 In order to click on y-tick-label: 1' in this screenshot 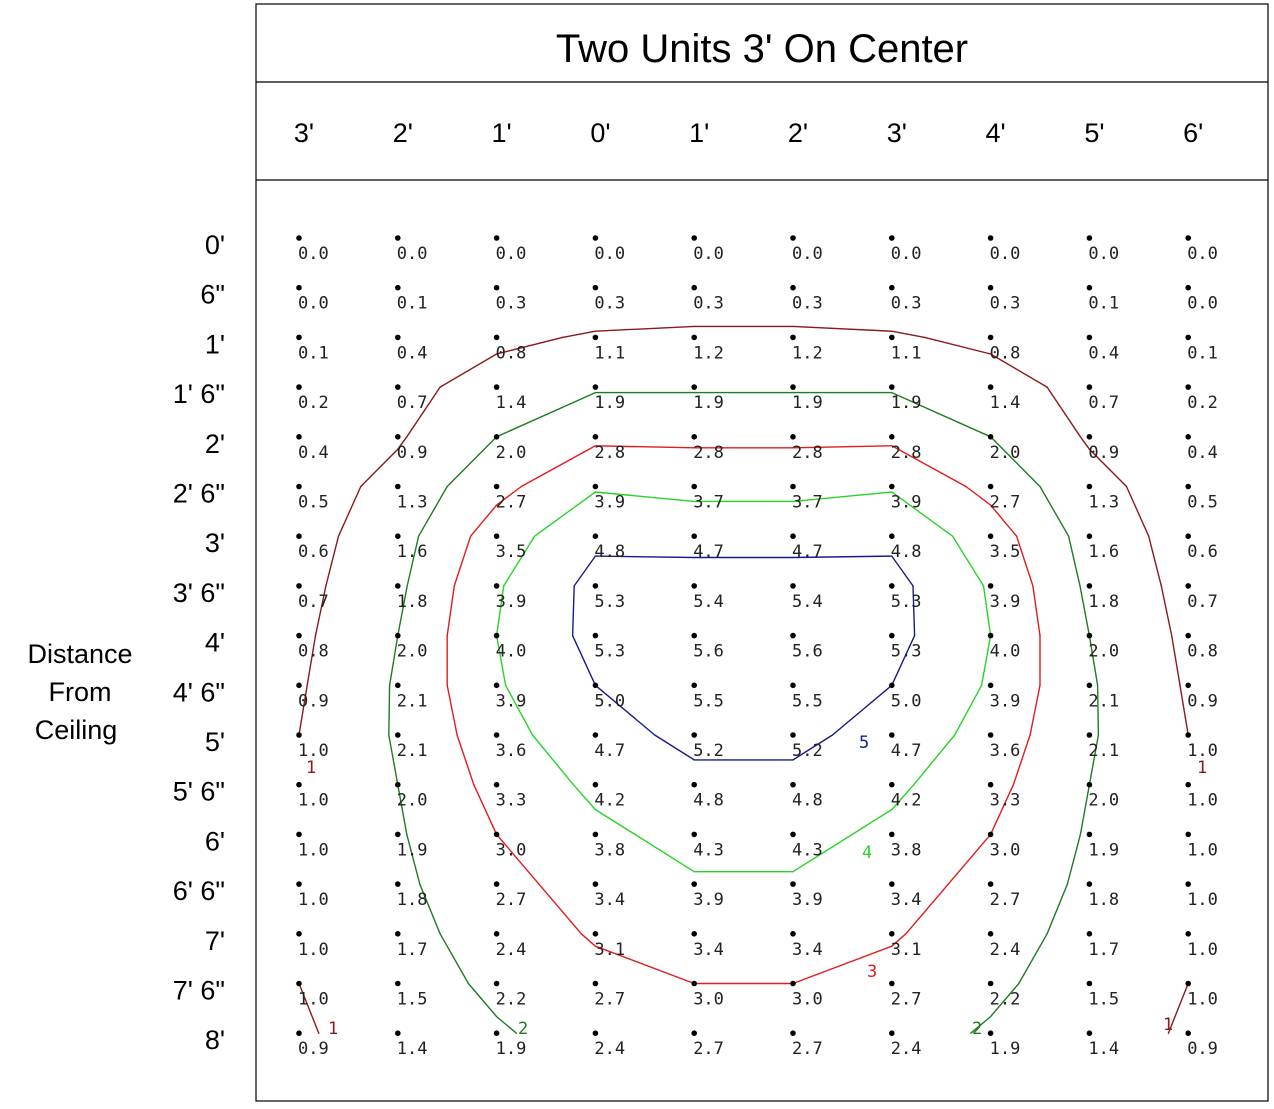, I will do `click(215, 344)`.